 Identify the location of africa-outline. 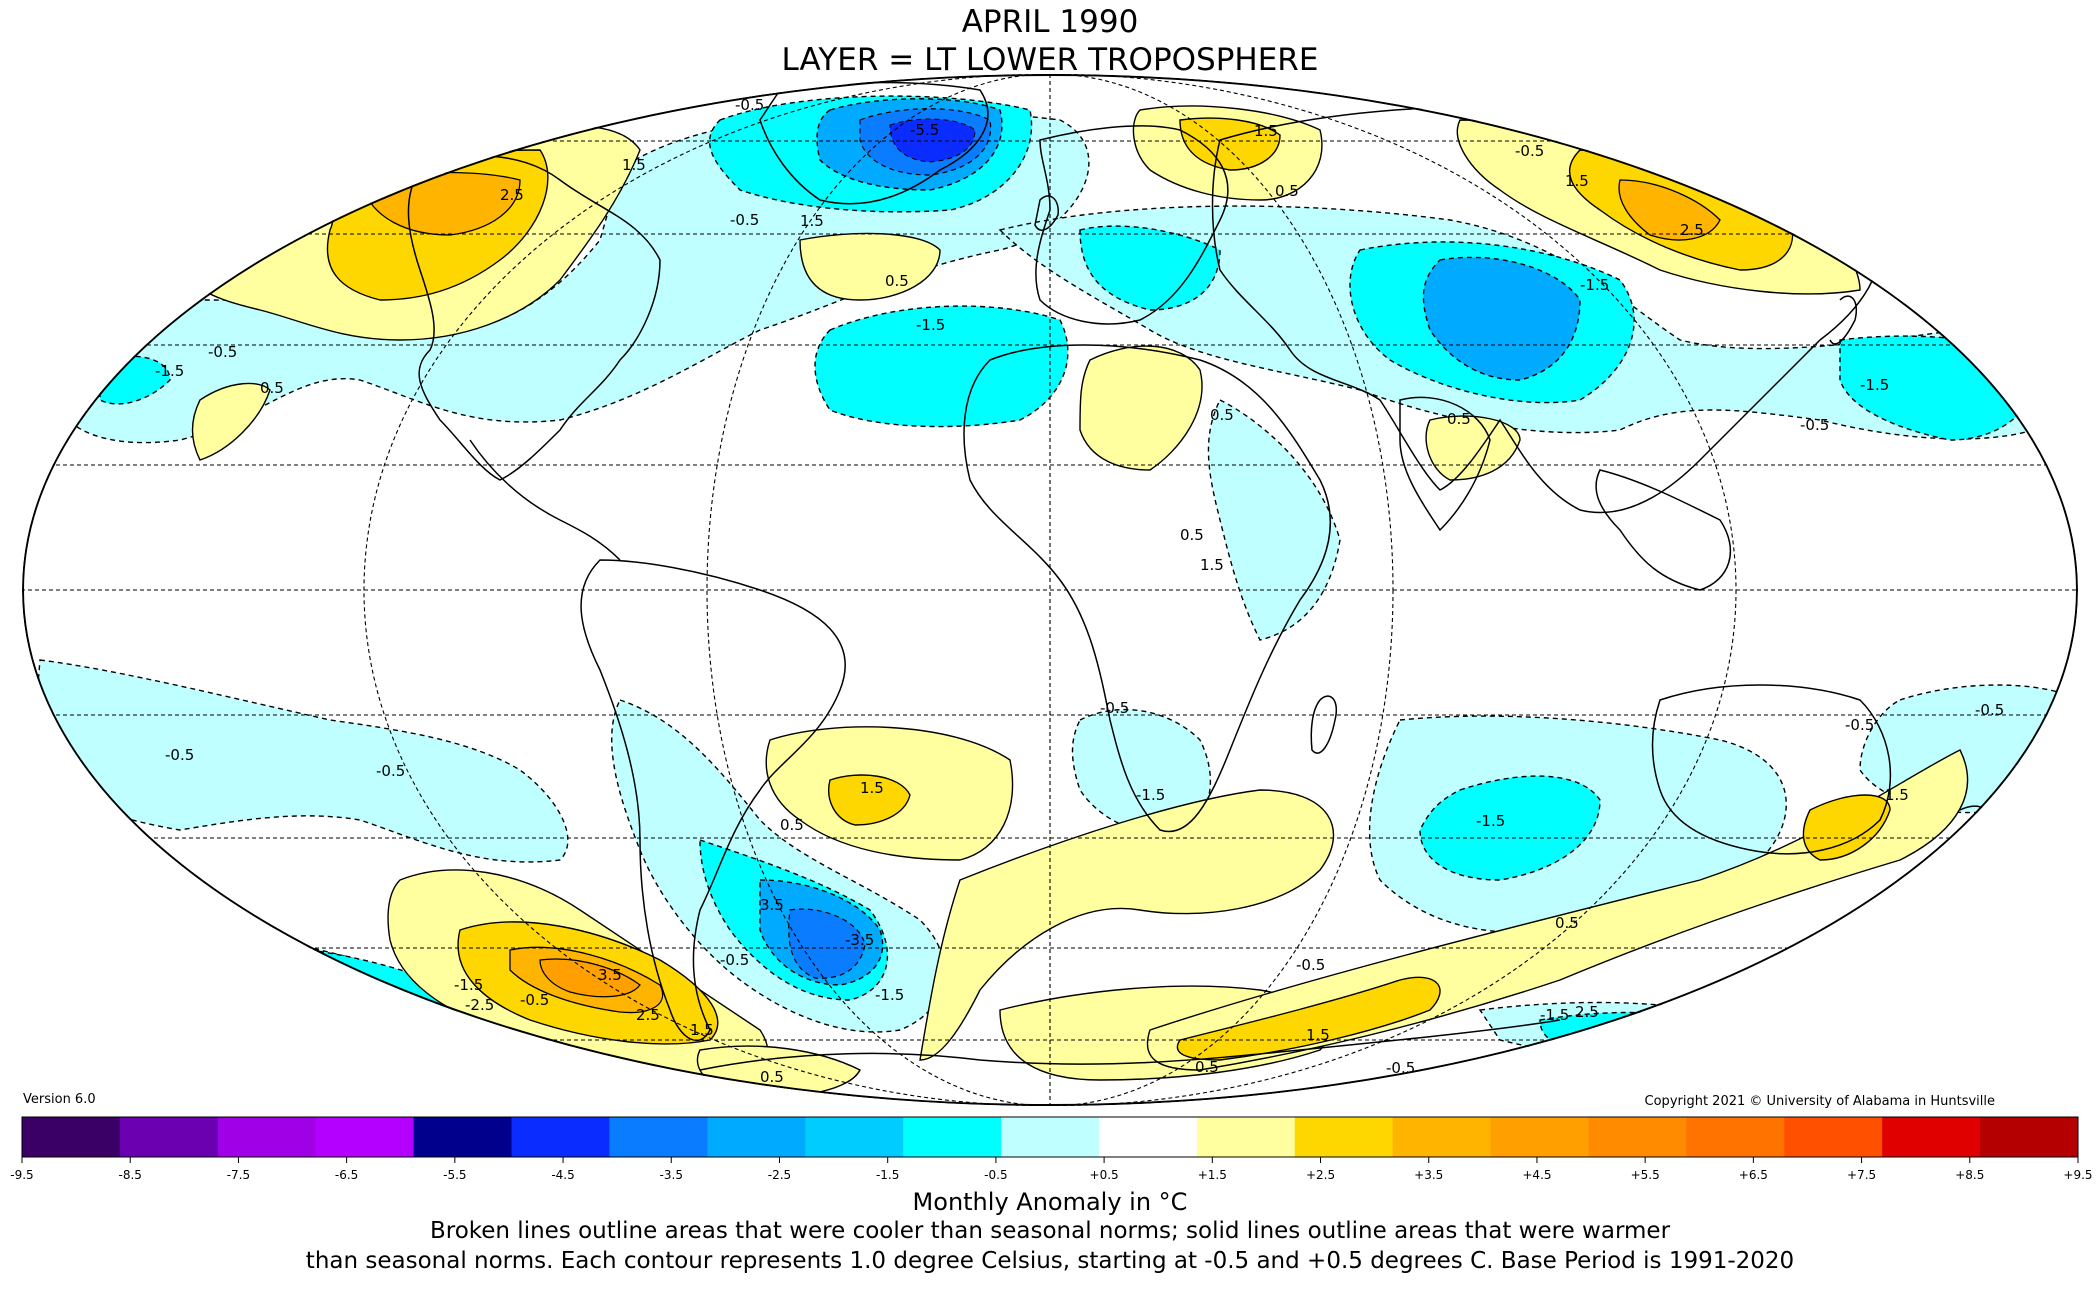
(1147, 588).